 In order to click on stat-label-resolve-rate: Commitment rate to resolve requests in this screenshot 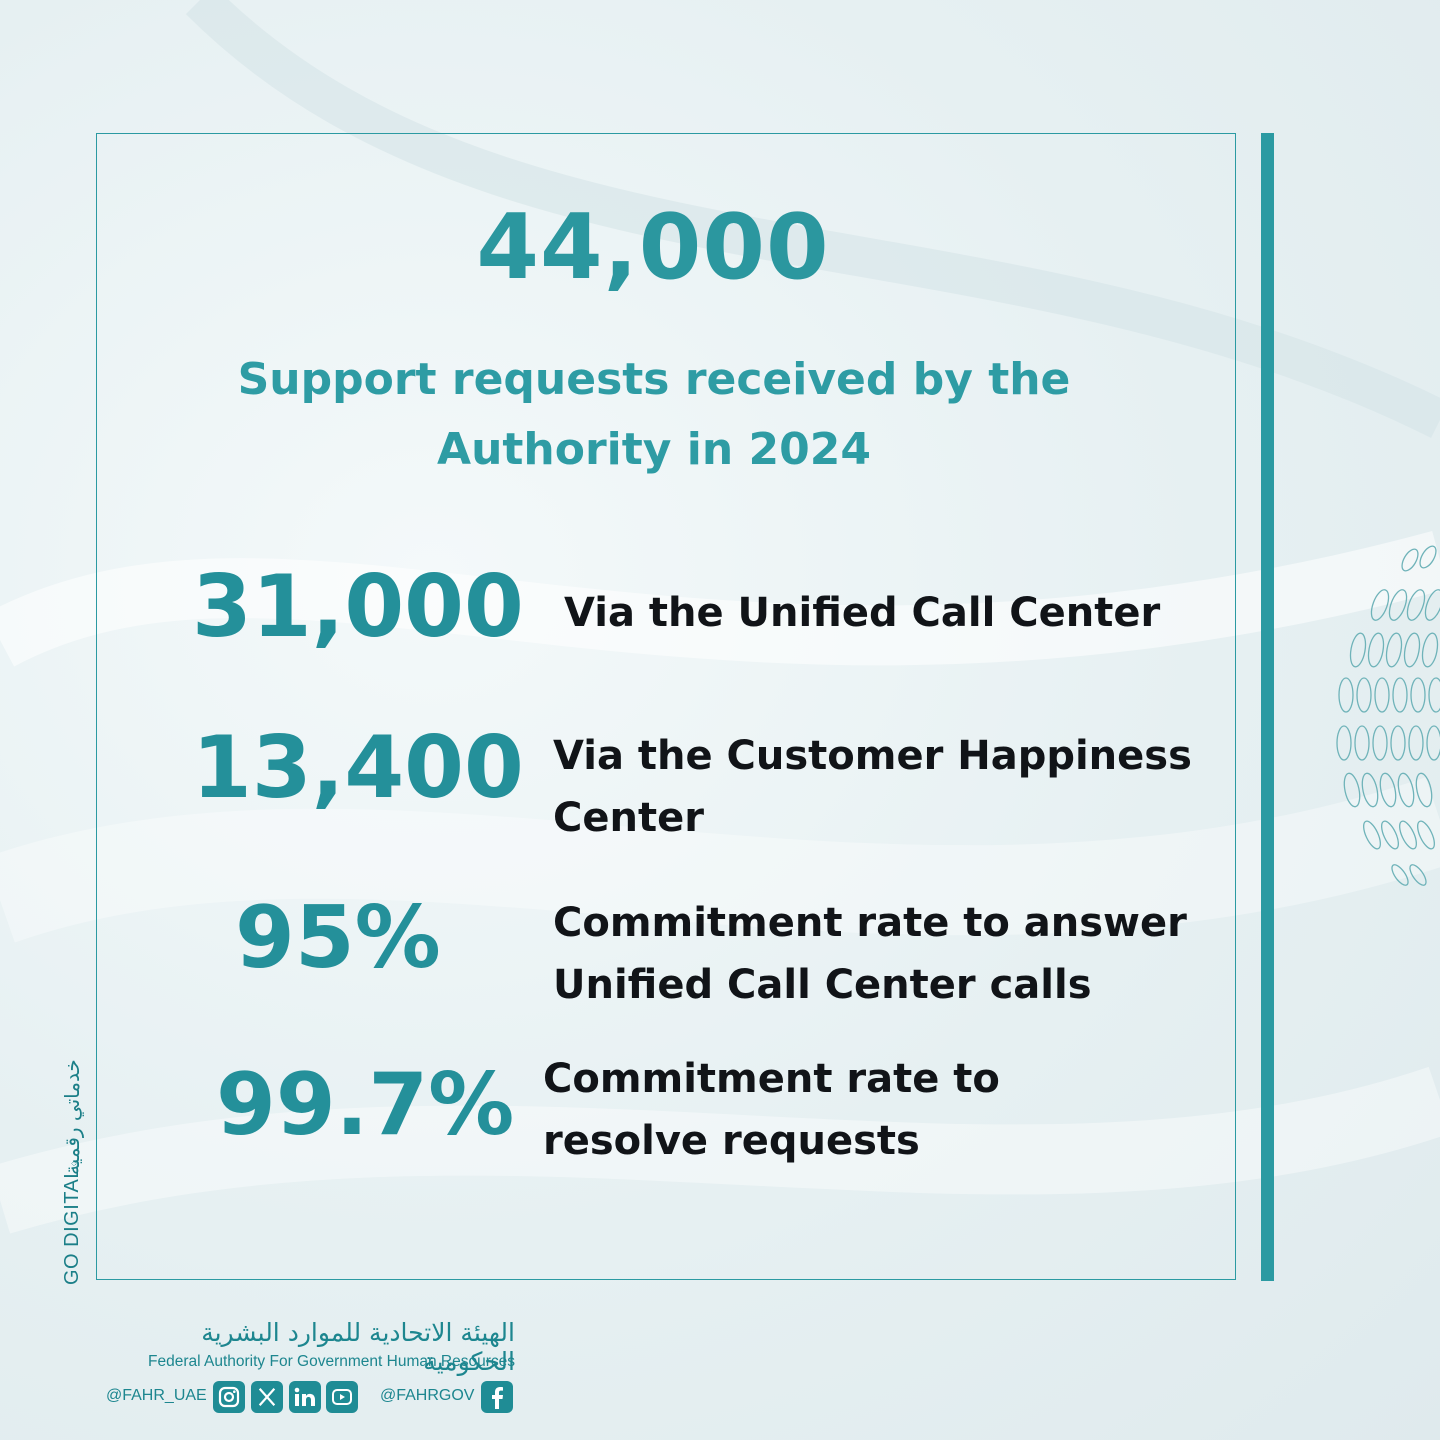, I will do `click(771, 1110)`.